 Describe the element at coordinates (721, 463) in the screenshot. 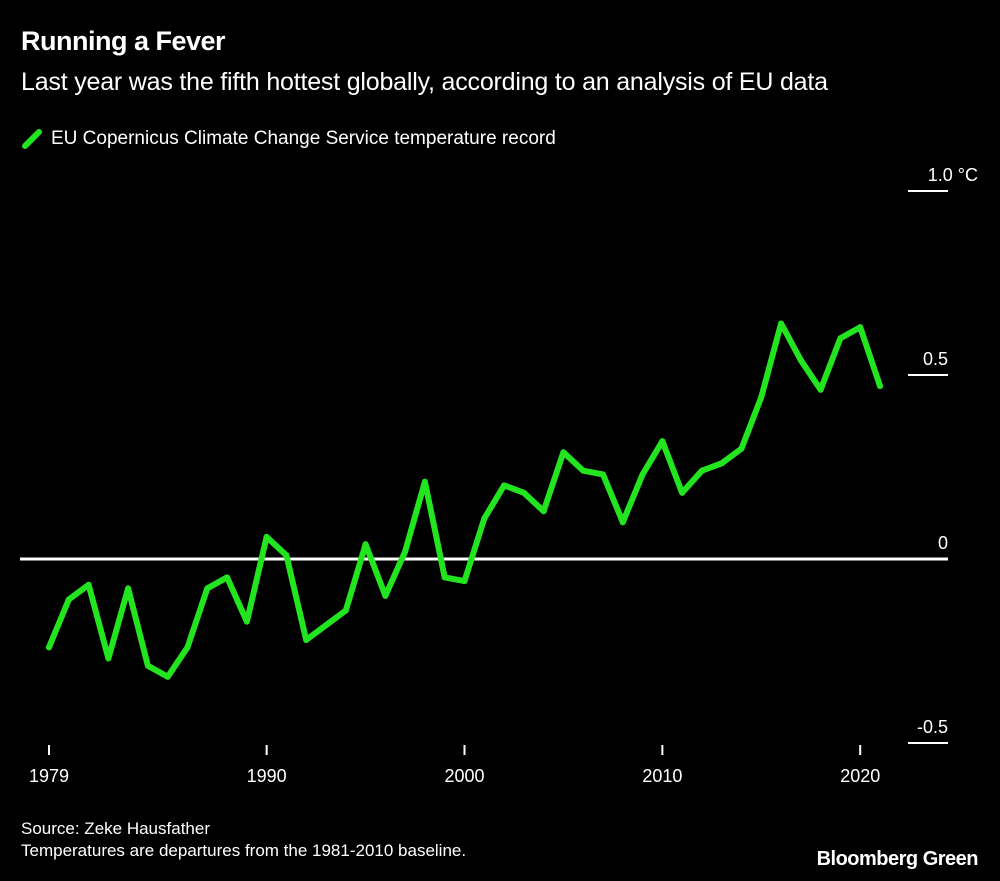

I see `data-point-2013` at that location.